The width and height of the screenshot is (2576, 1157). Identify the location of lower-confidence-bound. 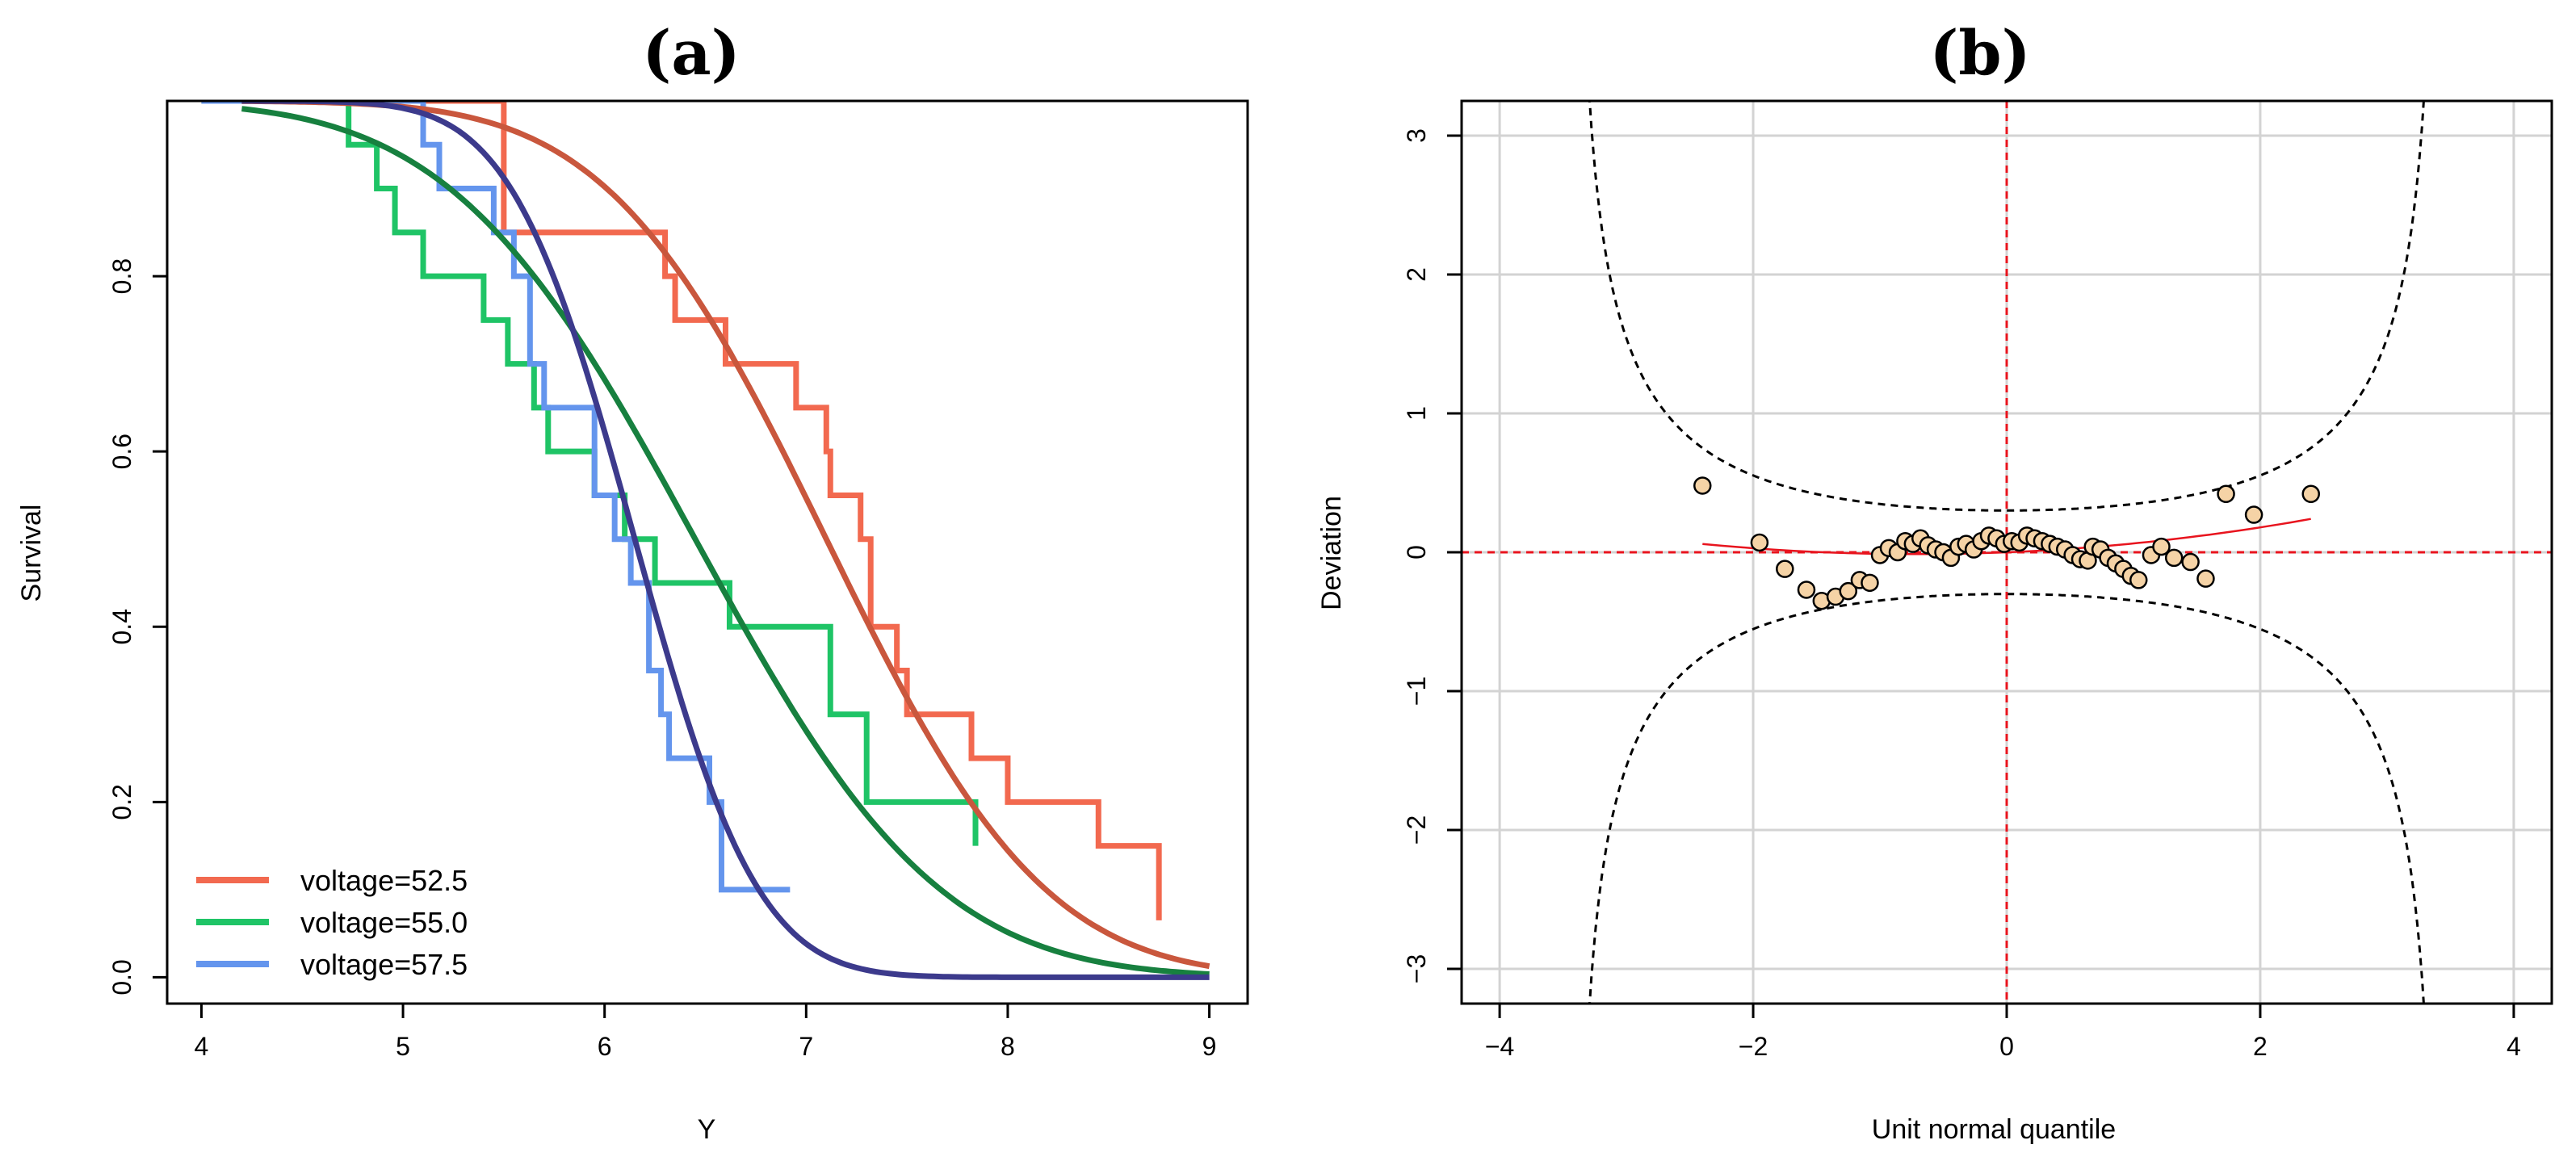
(2007, 798).